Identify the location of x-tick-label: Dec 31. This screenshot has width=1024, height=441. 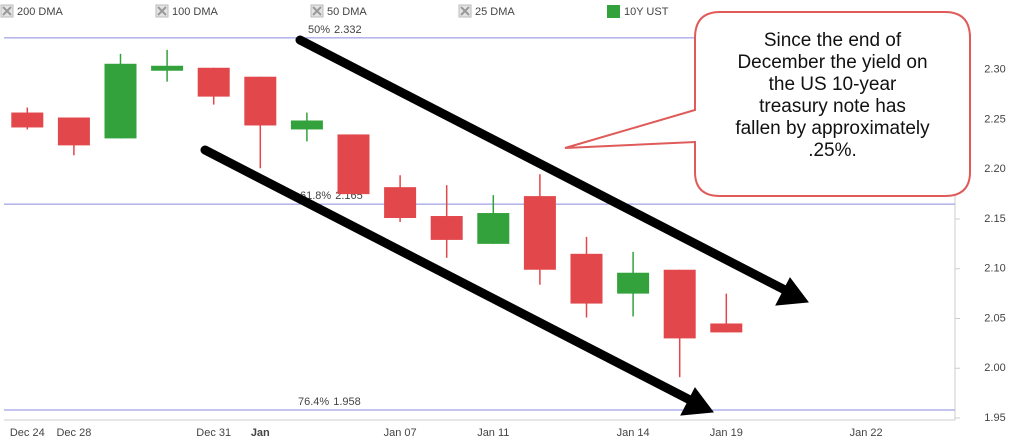
(213, 433).